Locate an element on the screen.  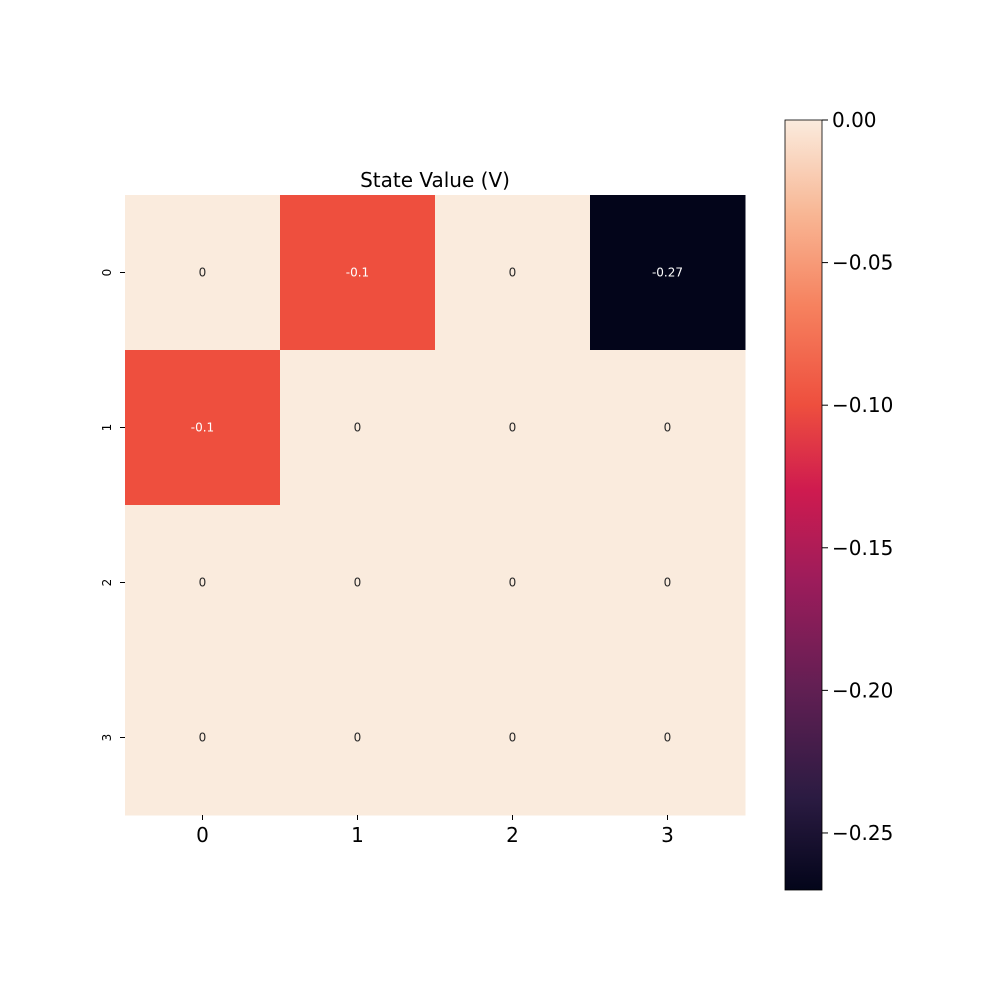
cell-label-r0-c1: -0.1 is located at coordinates (357, 273).